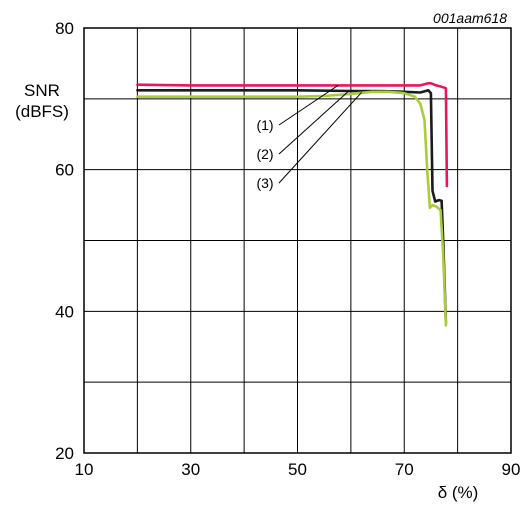 The height and width of the screenshot is (505, 529). What do you see at coordinates (458, 492) in the screenshot?
I see `x-axis-label: δ (%)` at bounding box center [458, 492].